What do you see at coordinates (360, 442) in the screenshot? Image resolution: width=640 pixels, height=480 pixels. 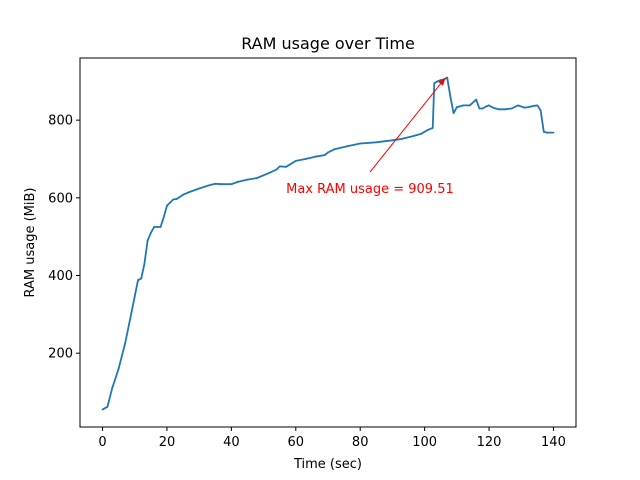 I see `x-tick-label: 80` at bounding box center [360, 442].